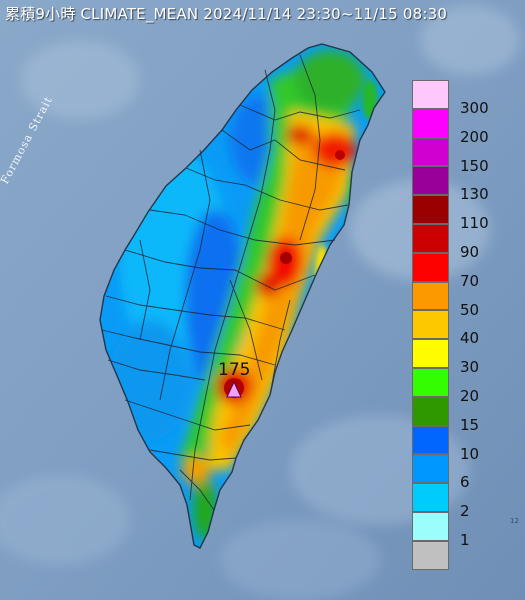 The height and width of the screenshot is (600, 525). I want to click on legend-label: 130, so click(474, 194).